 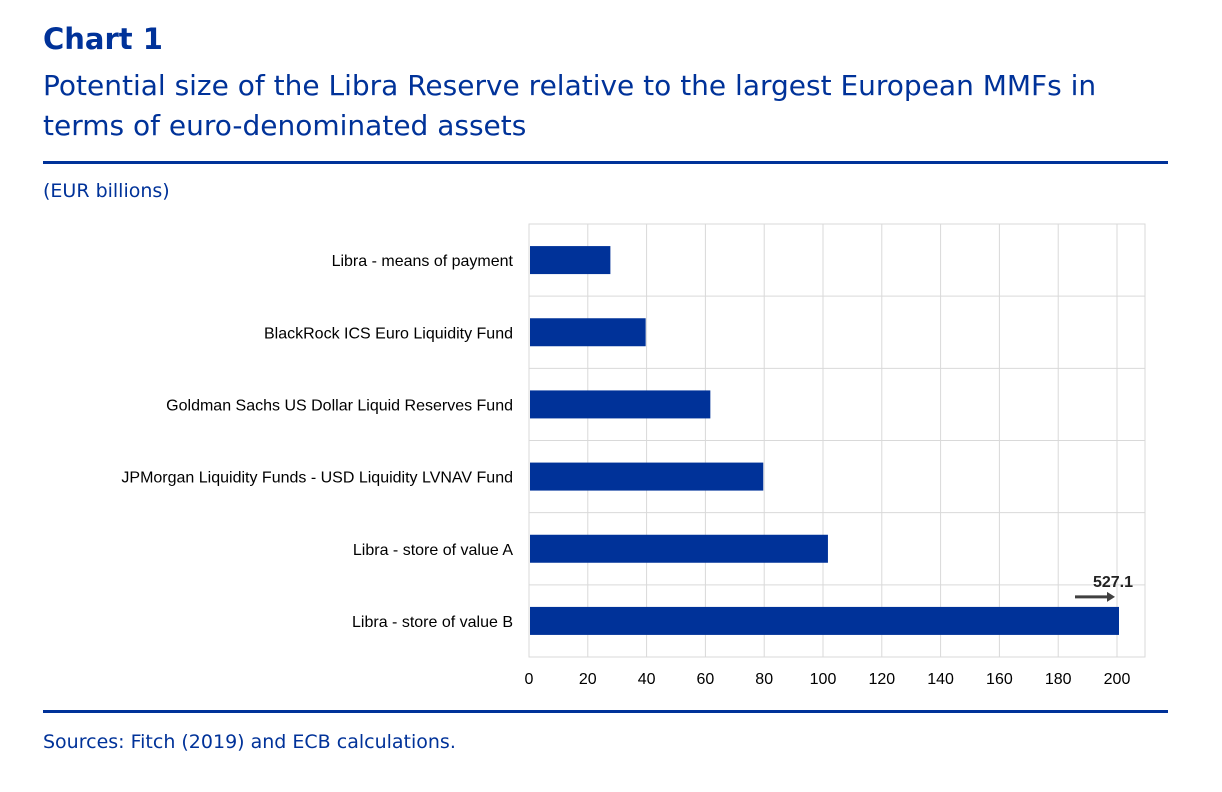 What do you see at coordinates (999, 679) in the screenshot?
I see `x-tick-label-160: 160` at bounding box center [999, 679].